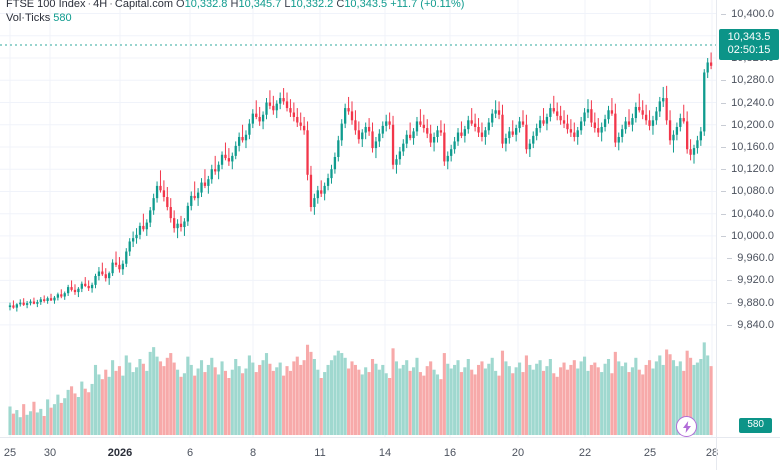  Describe the element at coordinates (749, 36) in the screenshot. I see `current-price-value: 10,343.5` at that location.